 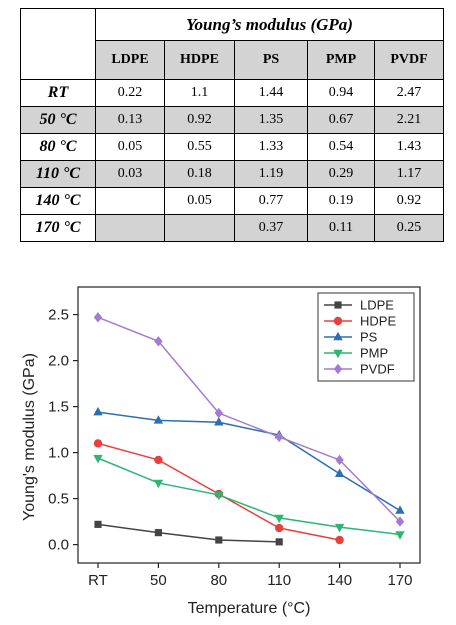 What do you see at coordinates (271, 120) in the screenshot?
I see `table-cell: 1.35` at bounding box center [271, 120].